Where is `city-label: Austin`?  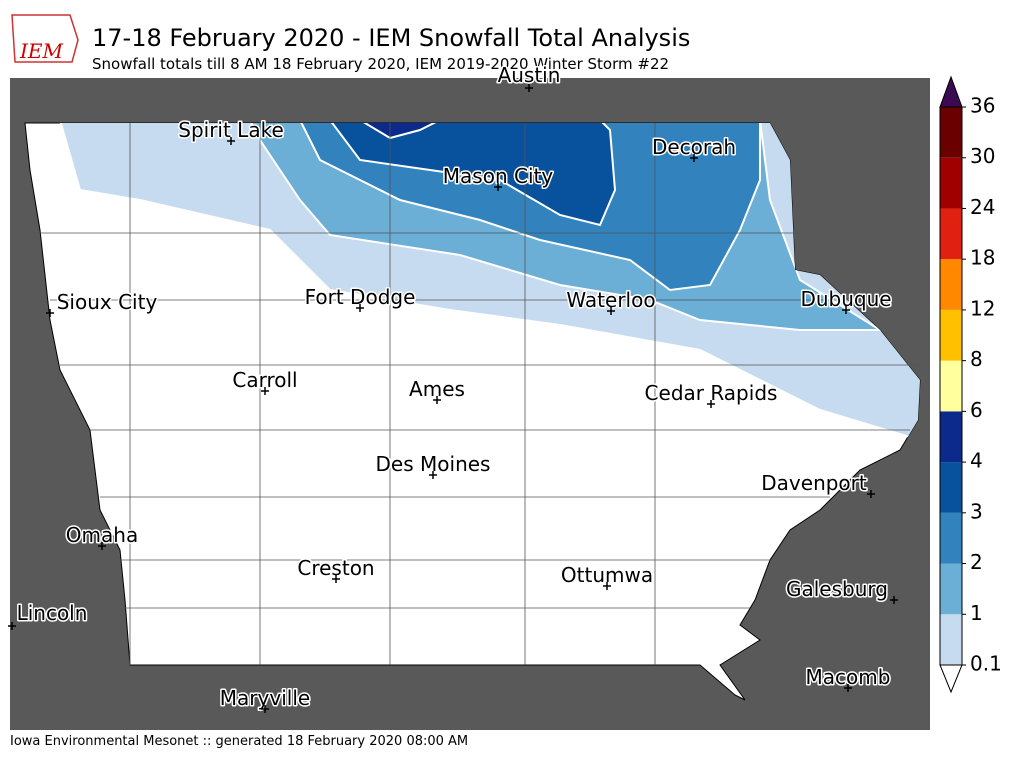 city-label: Austin is located at coordinates (529, 75).